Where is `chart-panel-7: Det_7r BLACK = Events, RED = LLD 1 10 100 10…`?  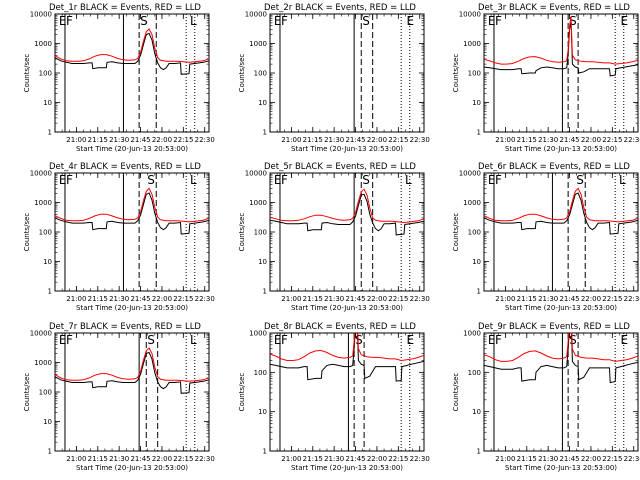
chart-panel-7: Det_7r BLACK = Events, RED = LLD 1 10 100 10… is located at coordinates (119, 397).